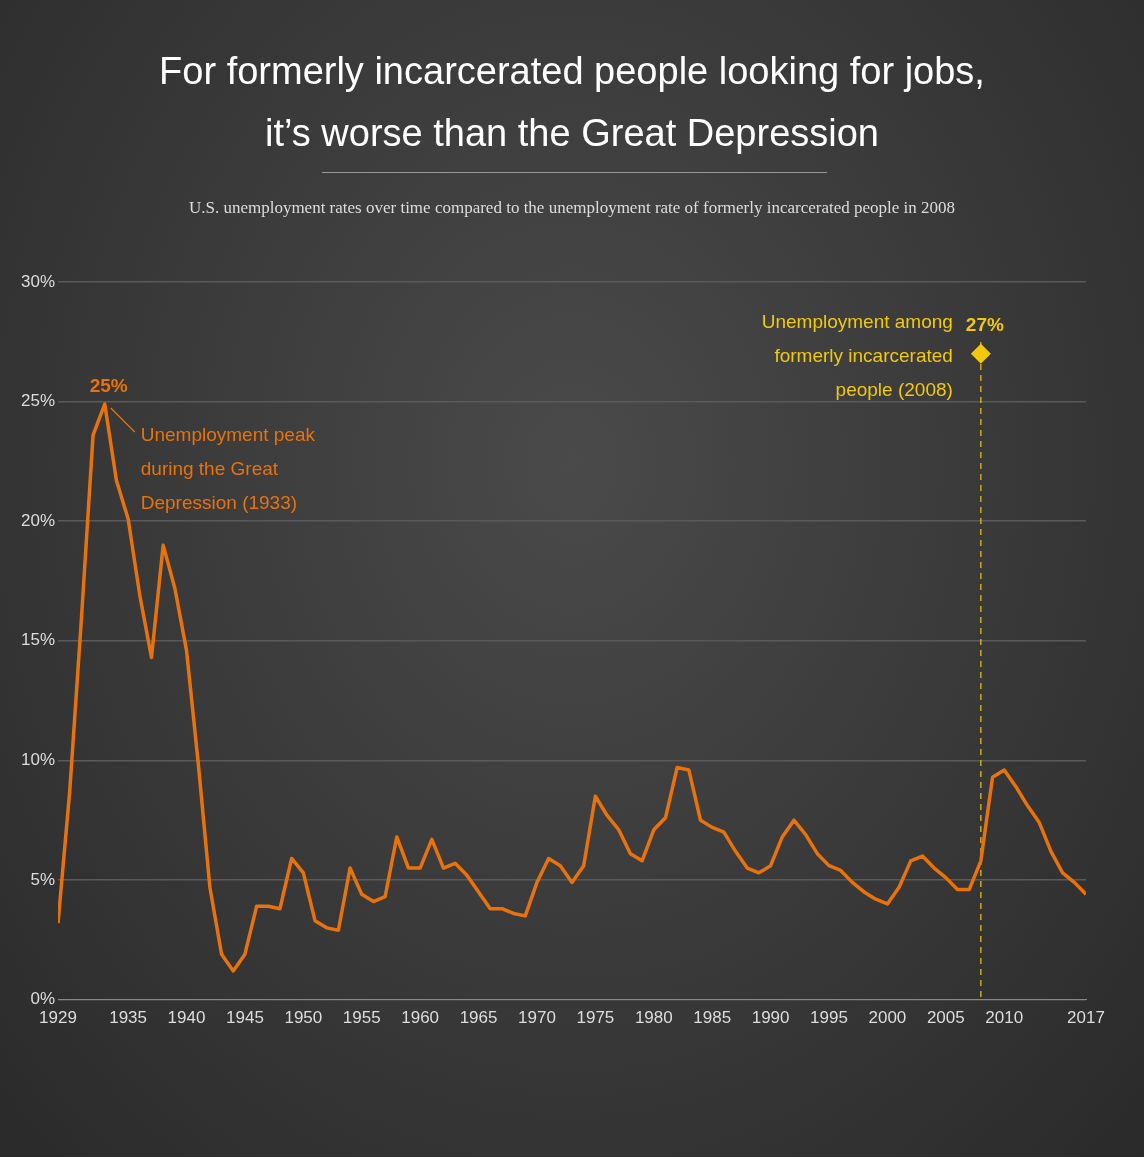 This screenshot has height=1157, width=1144. What do you see at coordinates (228, 468) in the screenshot?
I see `annotation: Unemployment peak during the Great Depression (1933)` at bounding box center [228, 468].